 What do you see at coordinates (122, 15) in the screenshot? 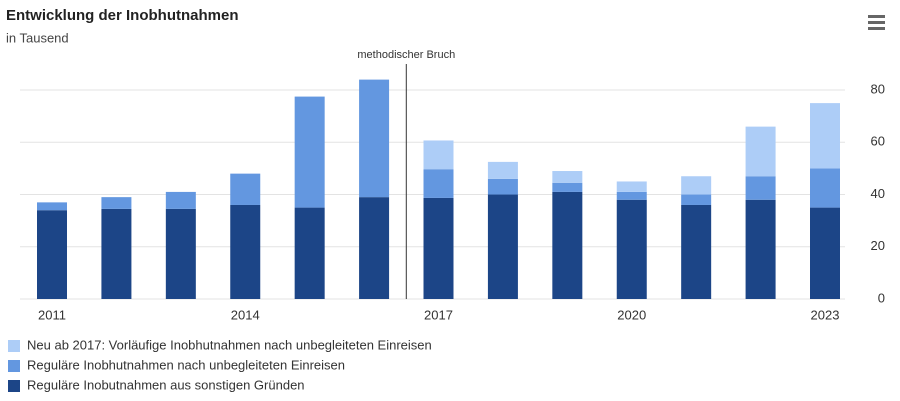
I see `chart-title: Entwicklung der Inobhutnahmen` at bounding box center [122, 15].